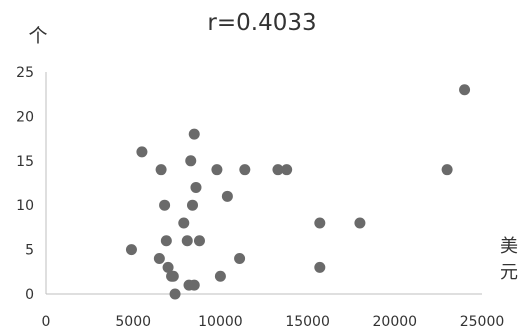 This screenshot has width=523, height=335. Describe the element at coordinates (25, 162) in the screenshot. I see `y-tick-label: 15` at that location.